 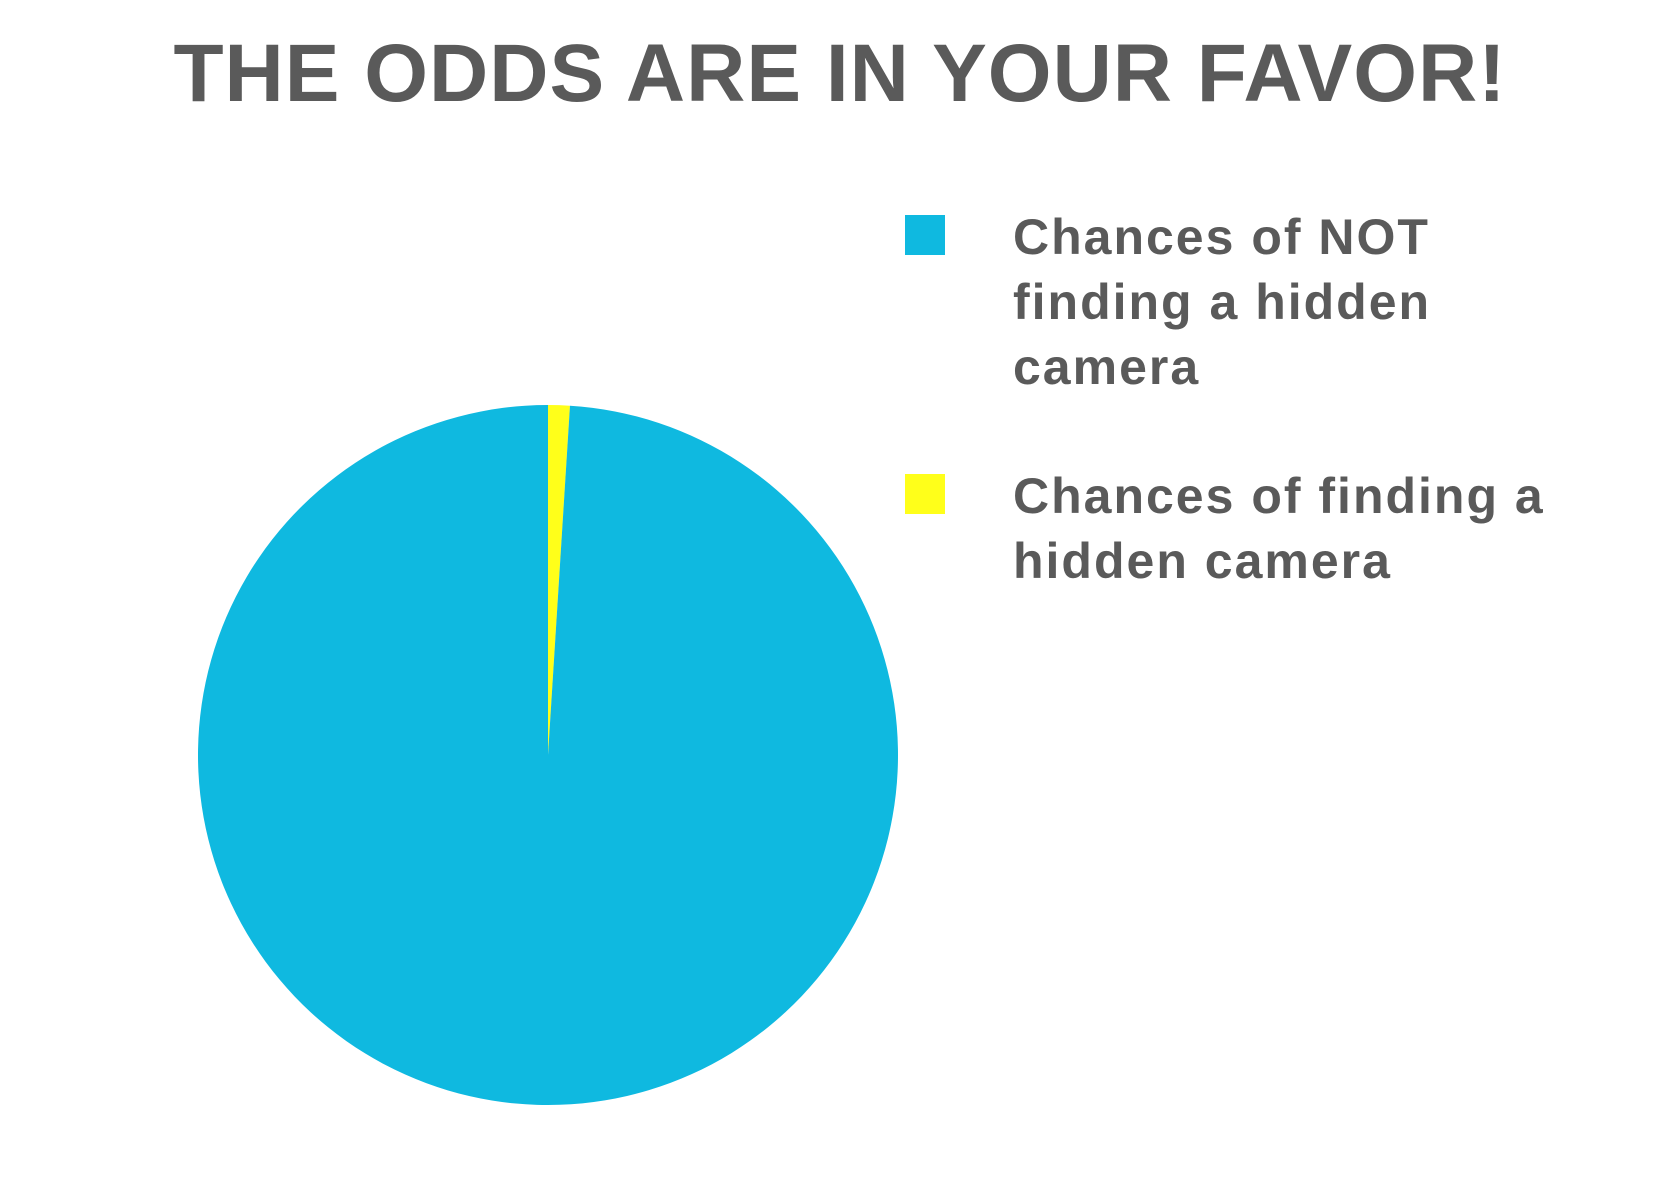 What do you see at coordinates (840, 73) in the screenshot?
I see `chart-title: THE ODDS ARE IN YOUR FAVOR!` at bounding box center [840, 73].